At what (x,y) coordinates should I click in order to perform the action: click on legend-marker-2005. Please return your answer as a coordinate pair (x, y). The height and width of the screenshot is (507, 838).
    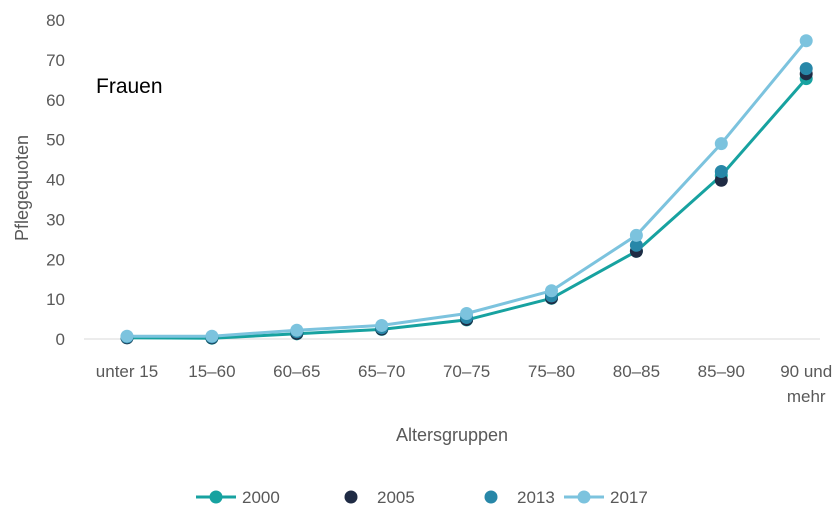
    Looking at the image, I should click on (351, 497).